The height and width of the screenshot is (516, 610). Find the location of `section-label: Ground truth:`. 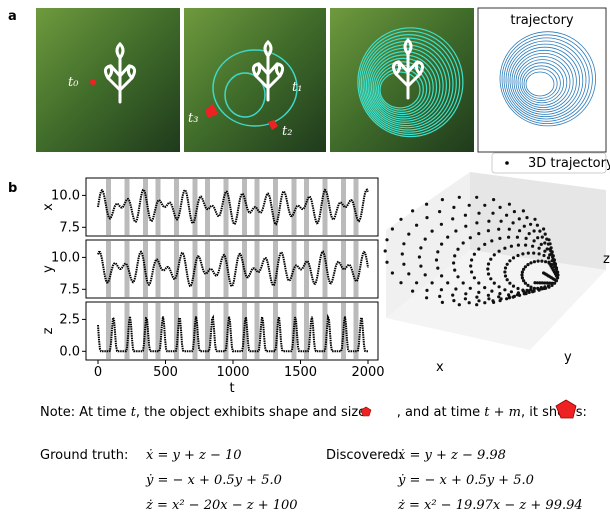

section-label: Ground truth: is located at coordinates (84, 455).